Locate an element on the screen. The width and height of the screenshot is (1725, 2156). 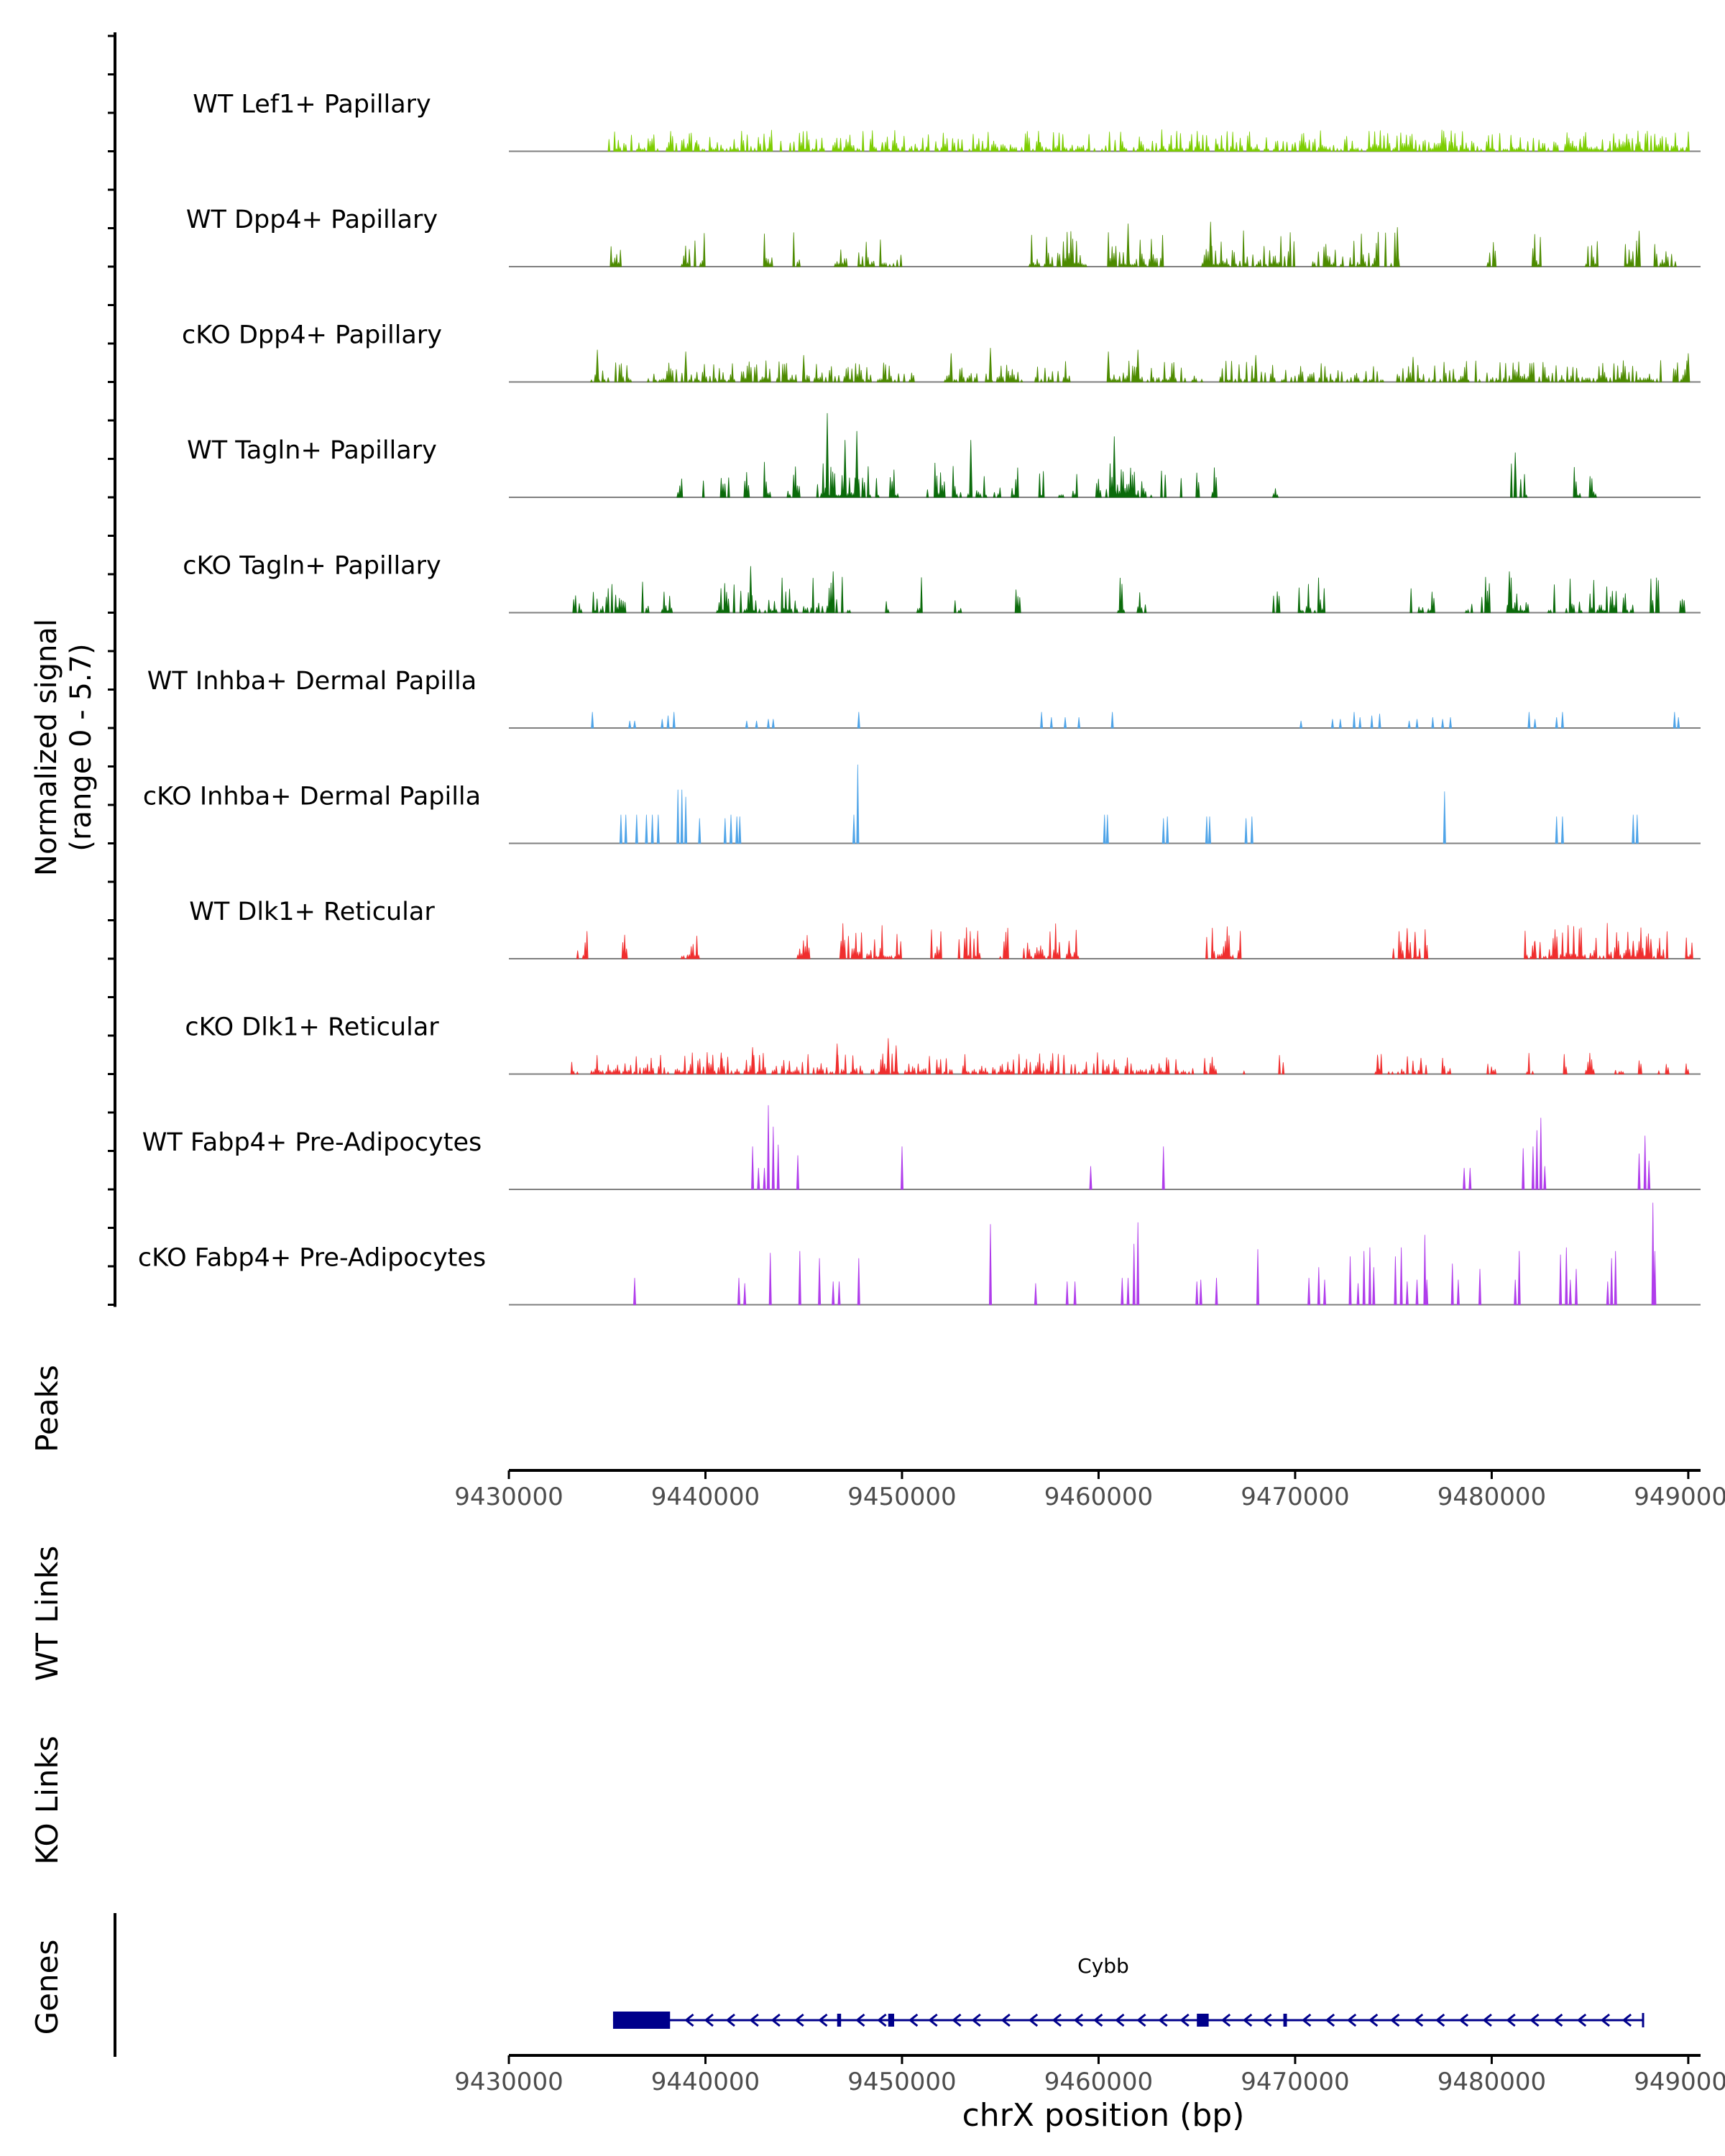
coverage-wt-tagln-papillary is located at coordinates (1136, 455).